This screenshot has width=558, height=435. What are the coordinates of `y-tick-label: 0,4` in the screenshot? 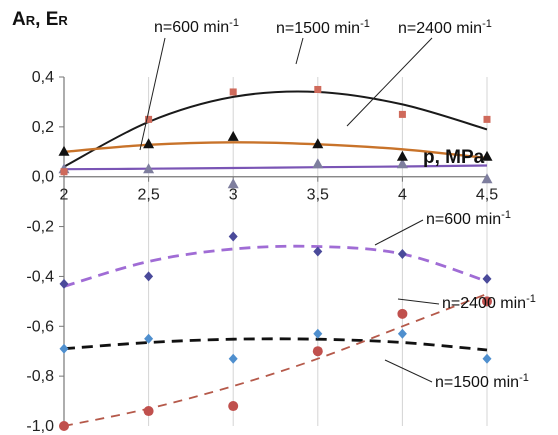 It's located at (43, 77).